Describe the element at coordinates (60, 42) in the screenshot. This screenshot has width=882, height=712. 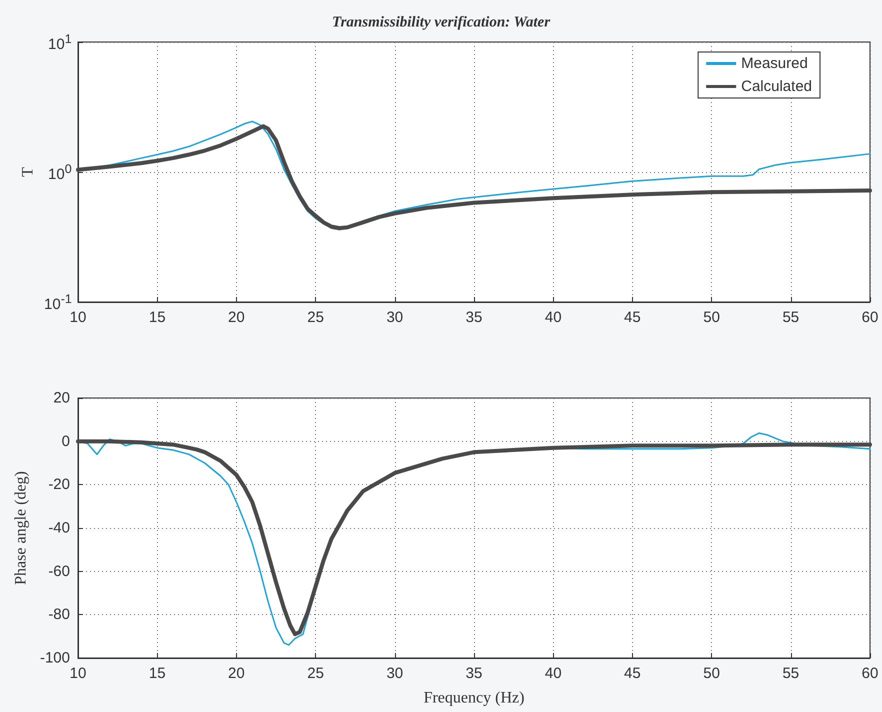
I see `y-tick-label: 10$^{1}$` at that location.